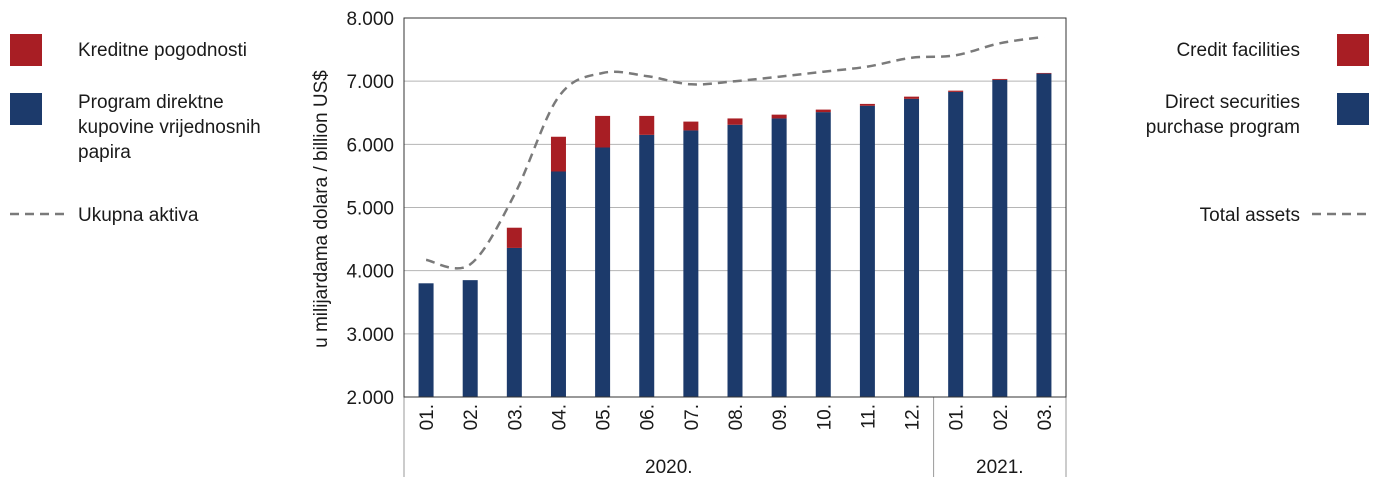 The height and width of the screenshot is (477, 1383). What do you see at coordinates (824, 417) in the screenshot?
I see `x-tick-label: 10.` at bounding box center [824, 417].